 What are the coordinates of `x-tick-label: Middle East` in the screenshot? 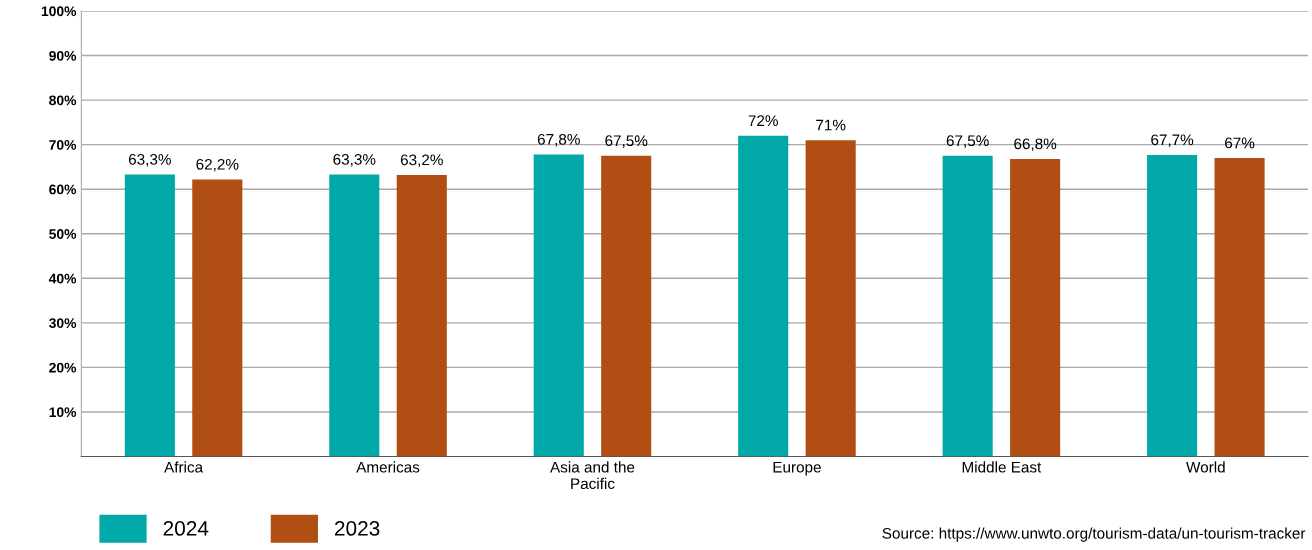 It's located at (1002, 467).